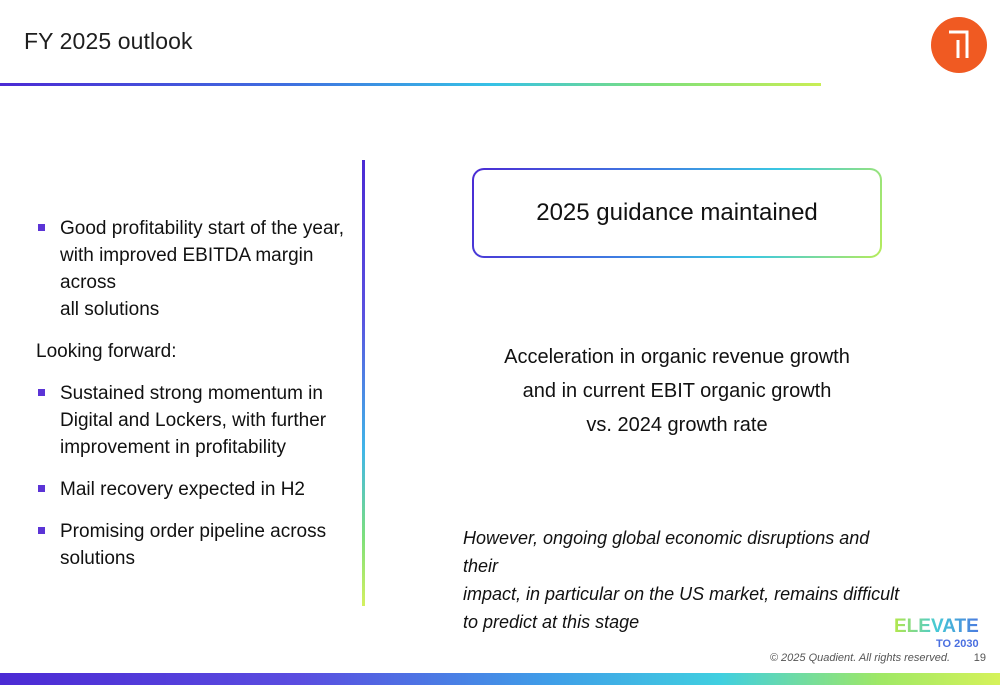 This screenshot has height=685, width=1000. What do you see at coordinates (191, 545) in the screenshot?
I see `bullet-item: Promising order pipeline across solutions` at bounding box center [191, 545].